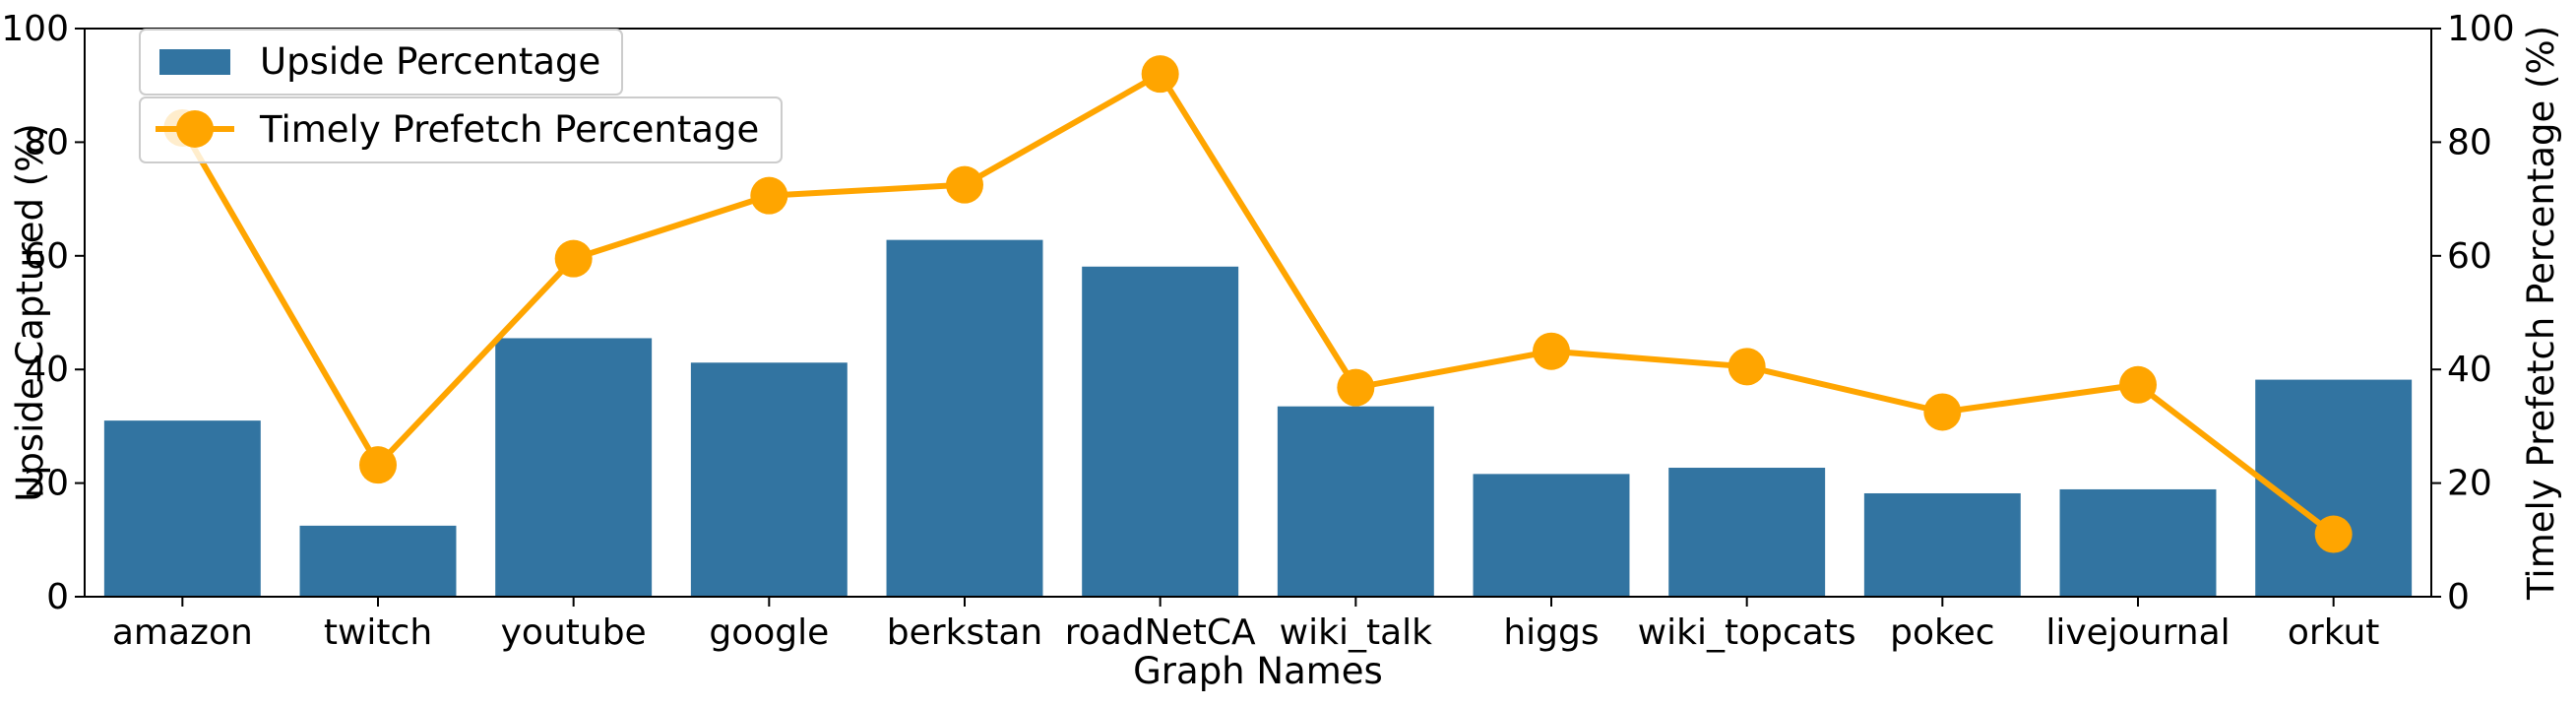 The height and width of the screenshot is (707, 2576). Describe the element at coordinates (2333, 534) in the screenshot. I see `point-orkut` at that location.